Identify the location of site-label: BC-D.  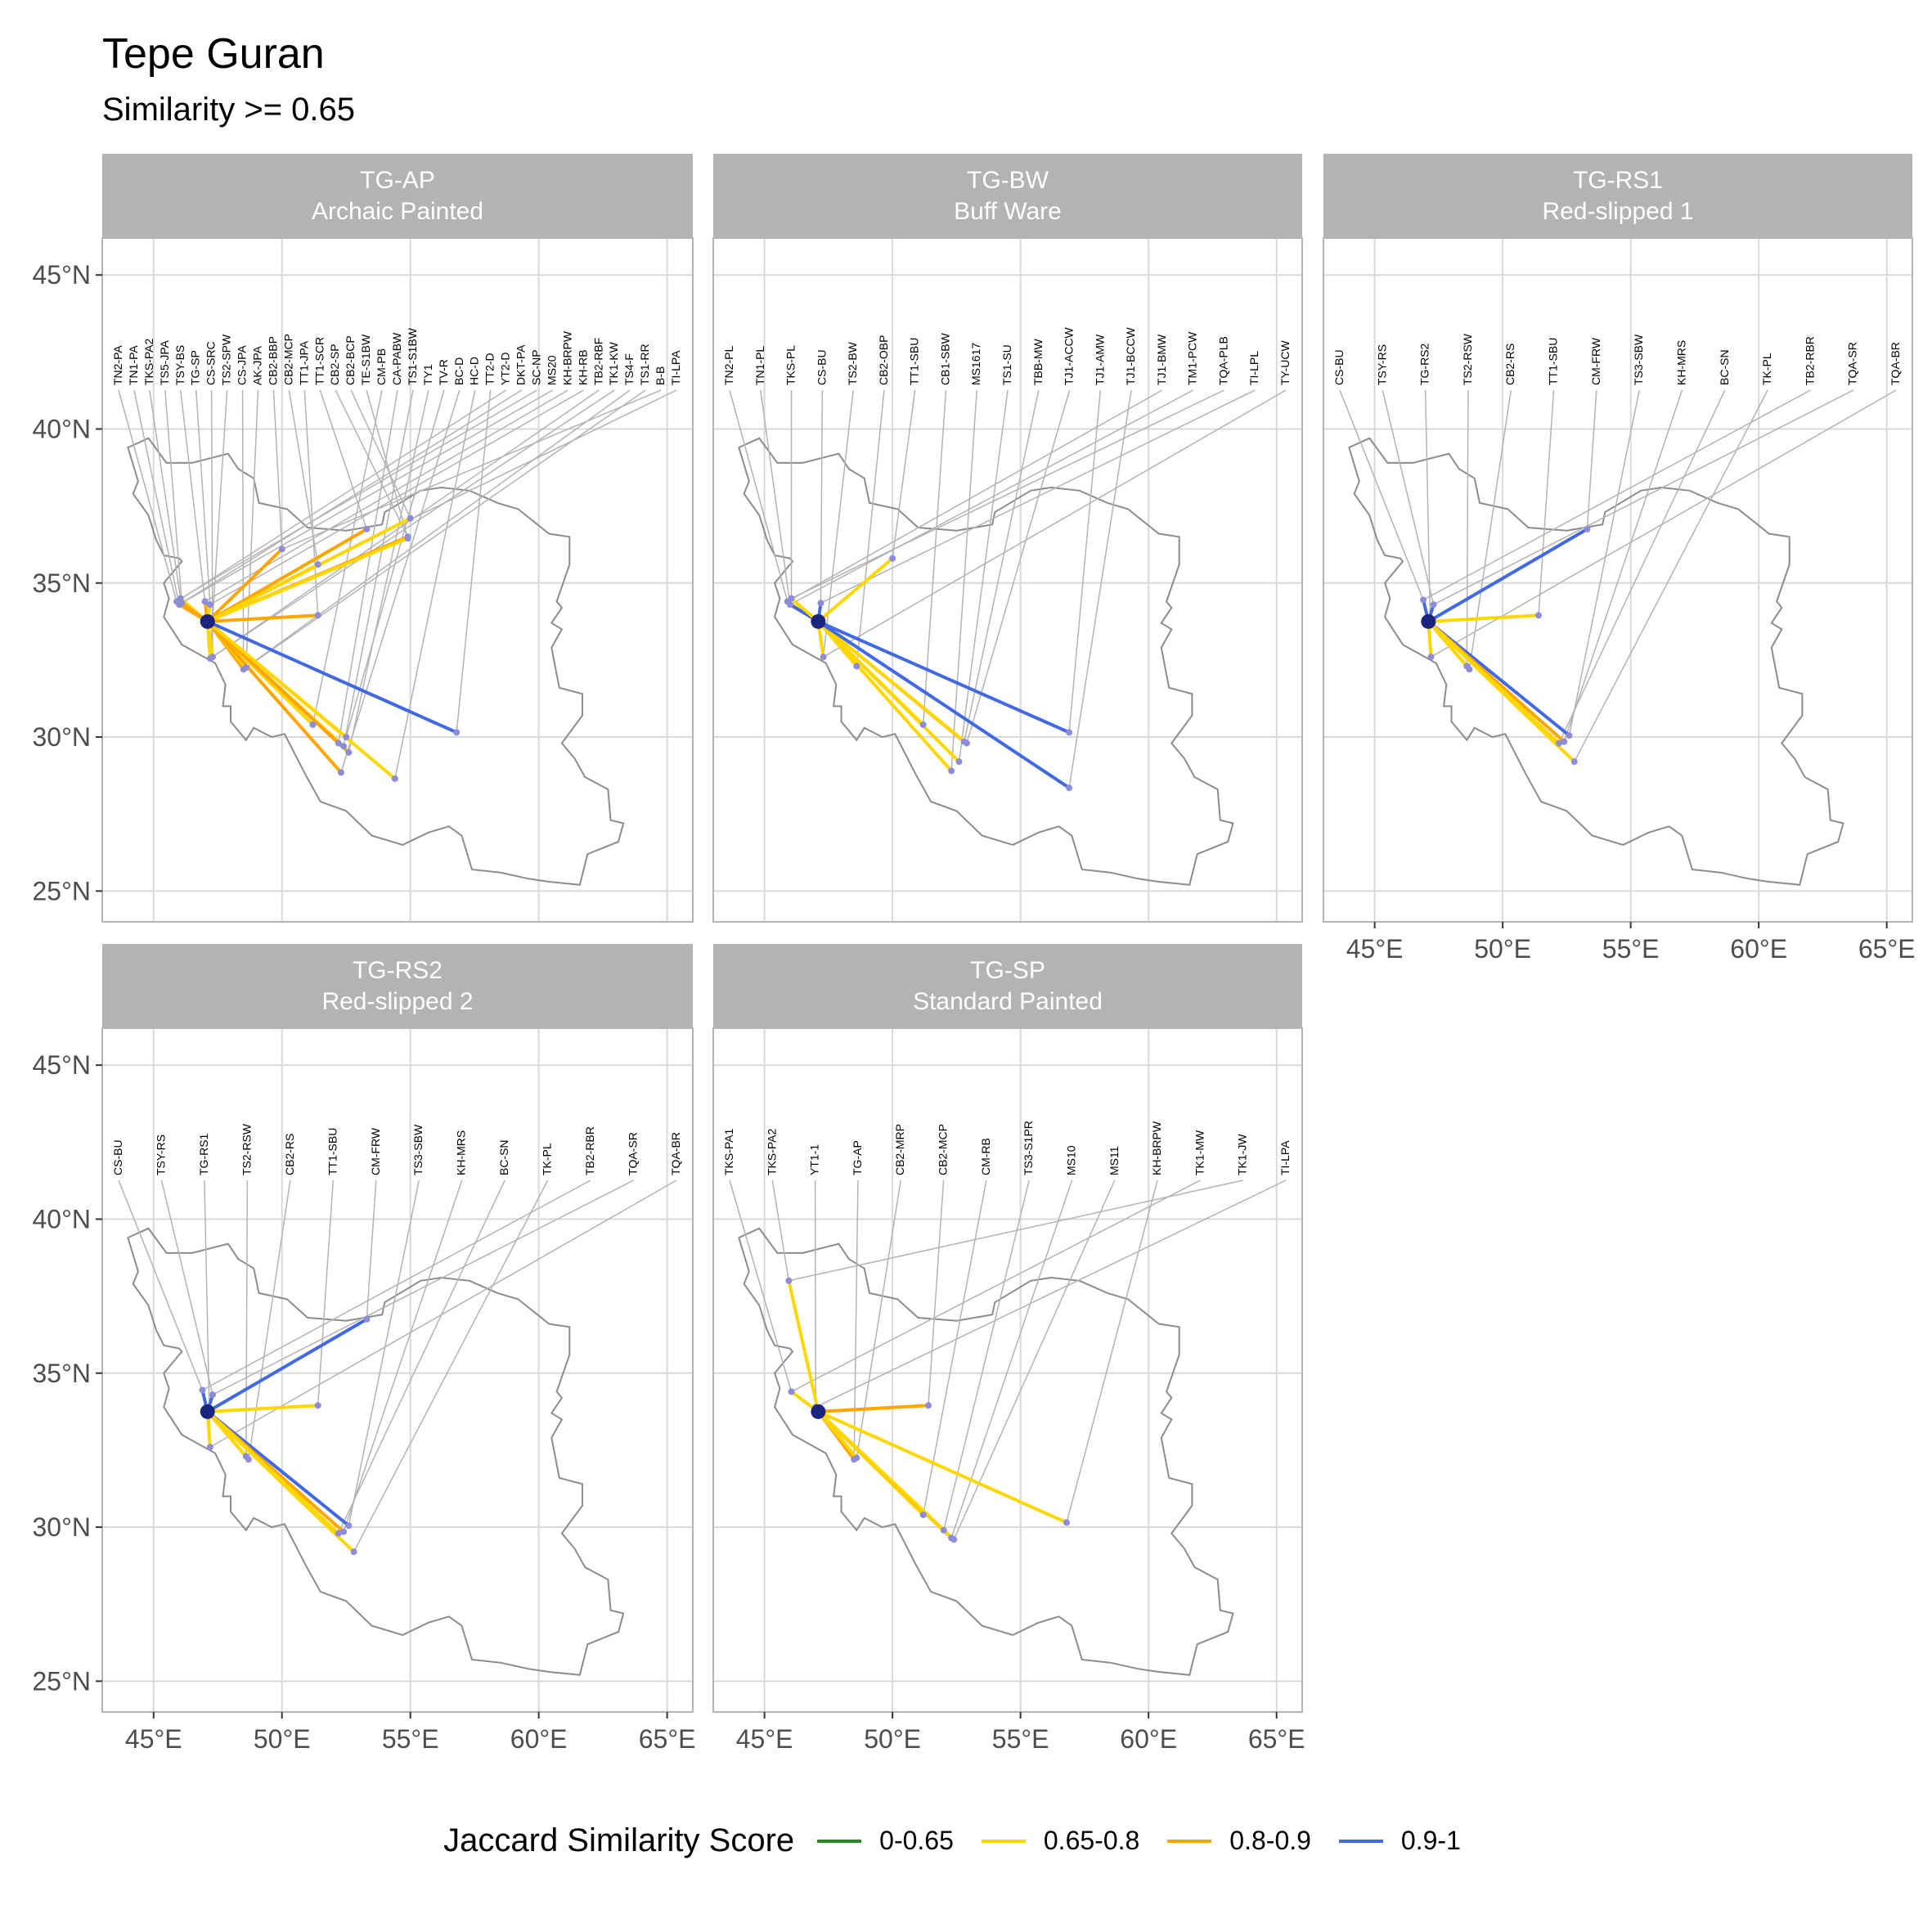
(458, 371).